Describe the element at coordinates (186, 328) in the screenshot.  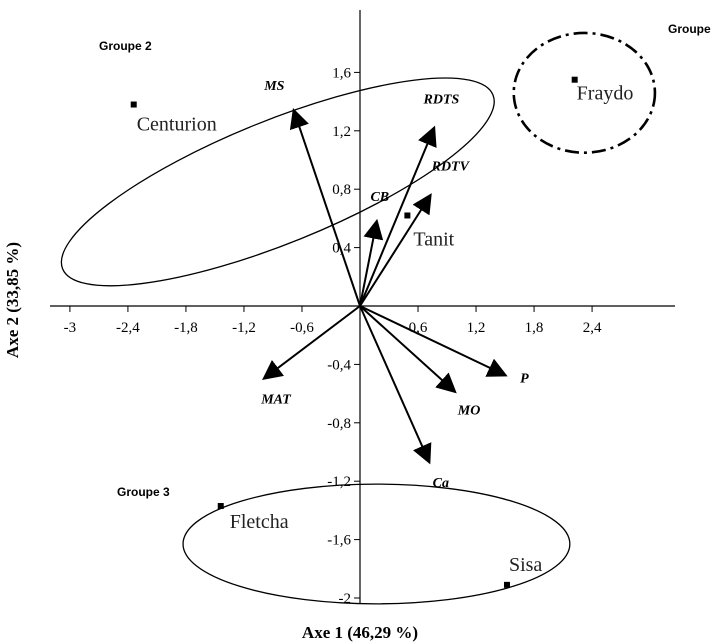
I see `x-tick-label: -1,8` at that location.